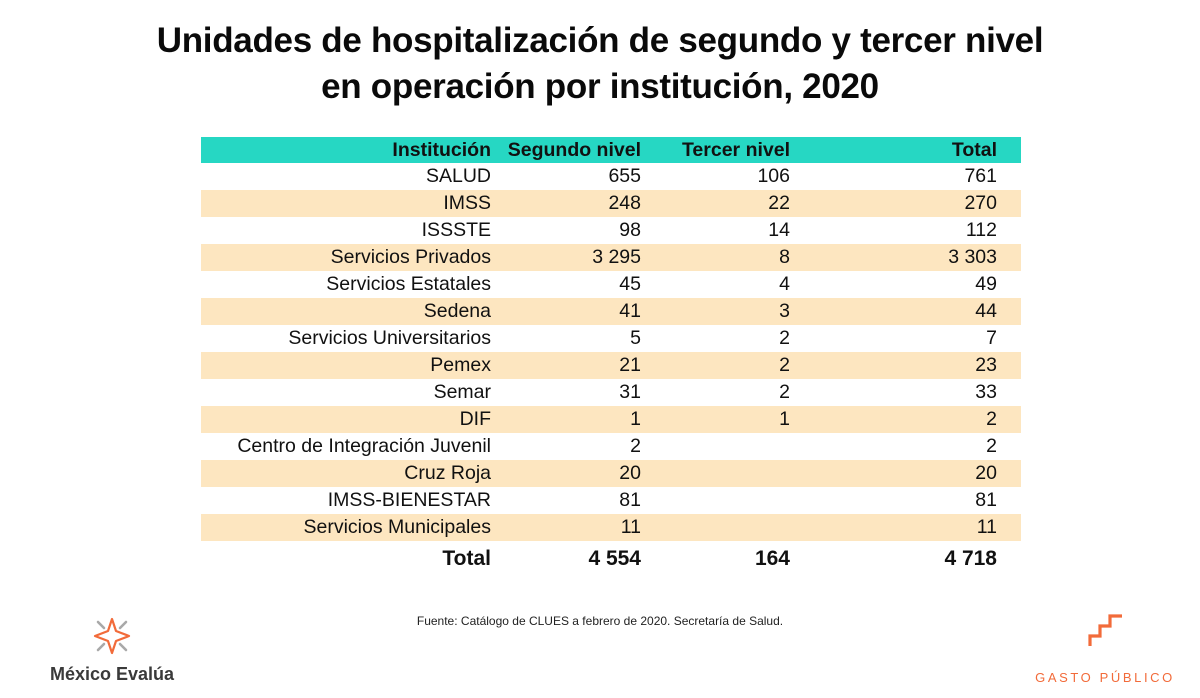 The height and width of the screenshot is (698, 1200). What do you see at coordinates (566, 203) in the screenshot?
I see `cell-segundo-nivel: 248` at bounding box center [566, 203].